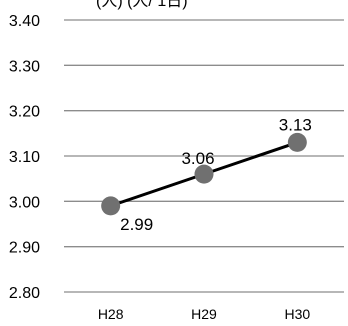  I want to click on x-tick-label: H28, so click(111, 314).